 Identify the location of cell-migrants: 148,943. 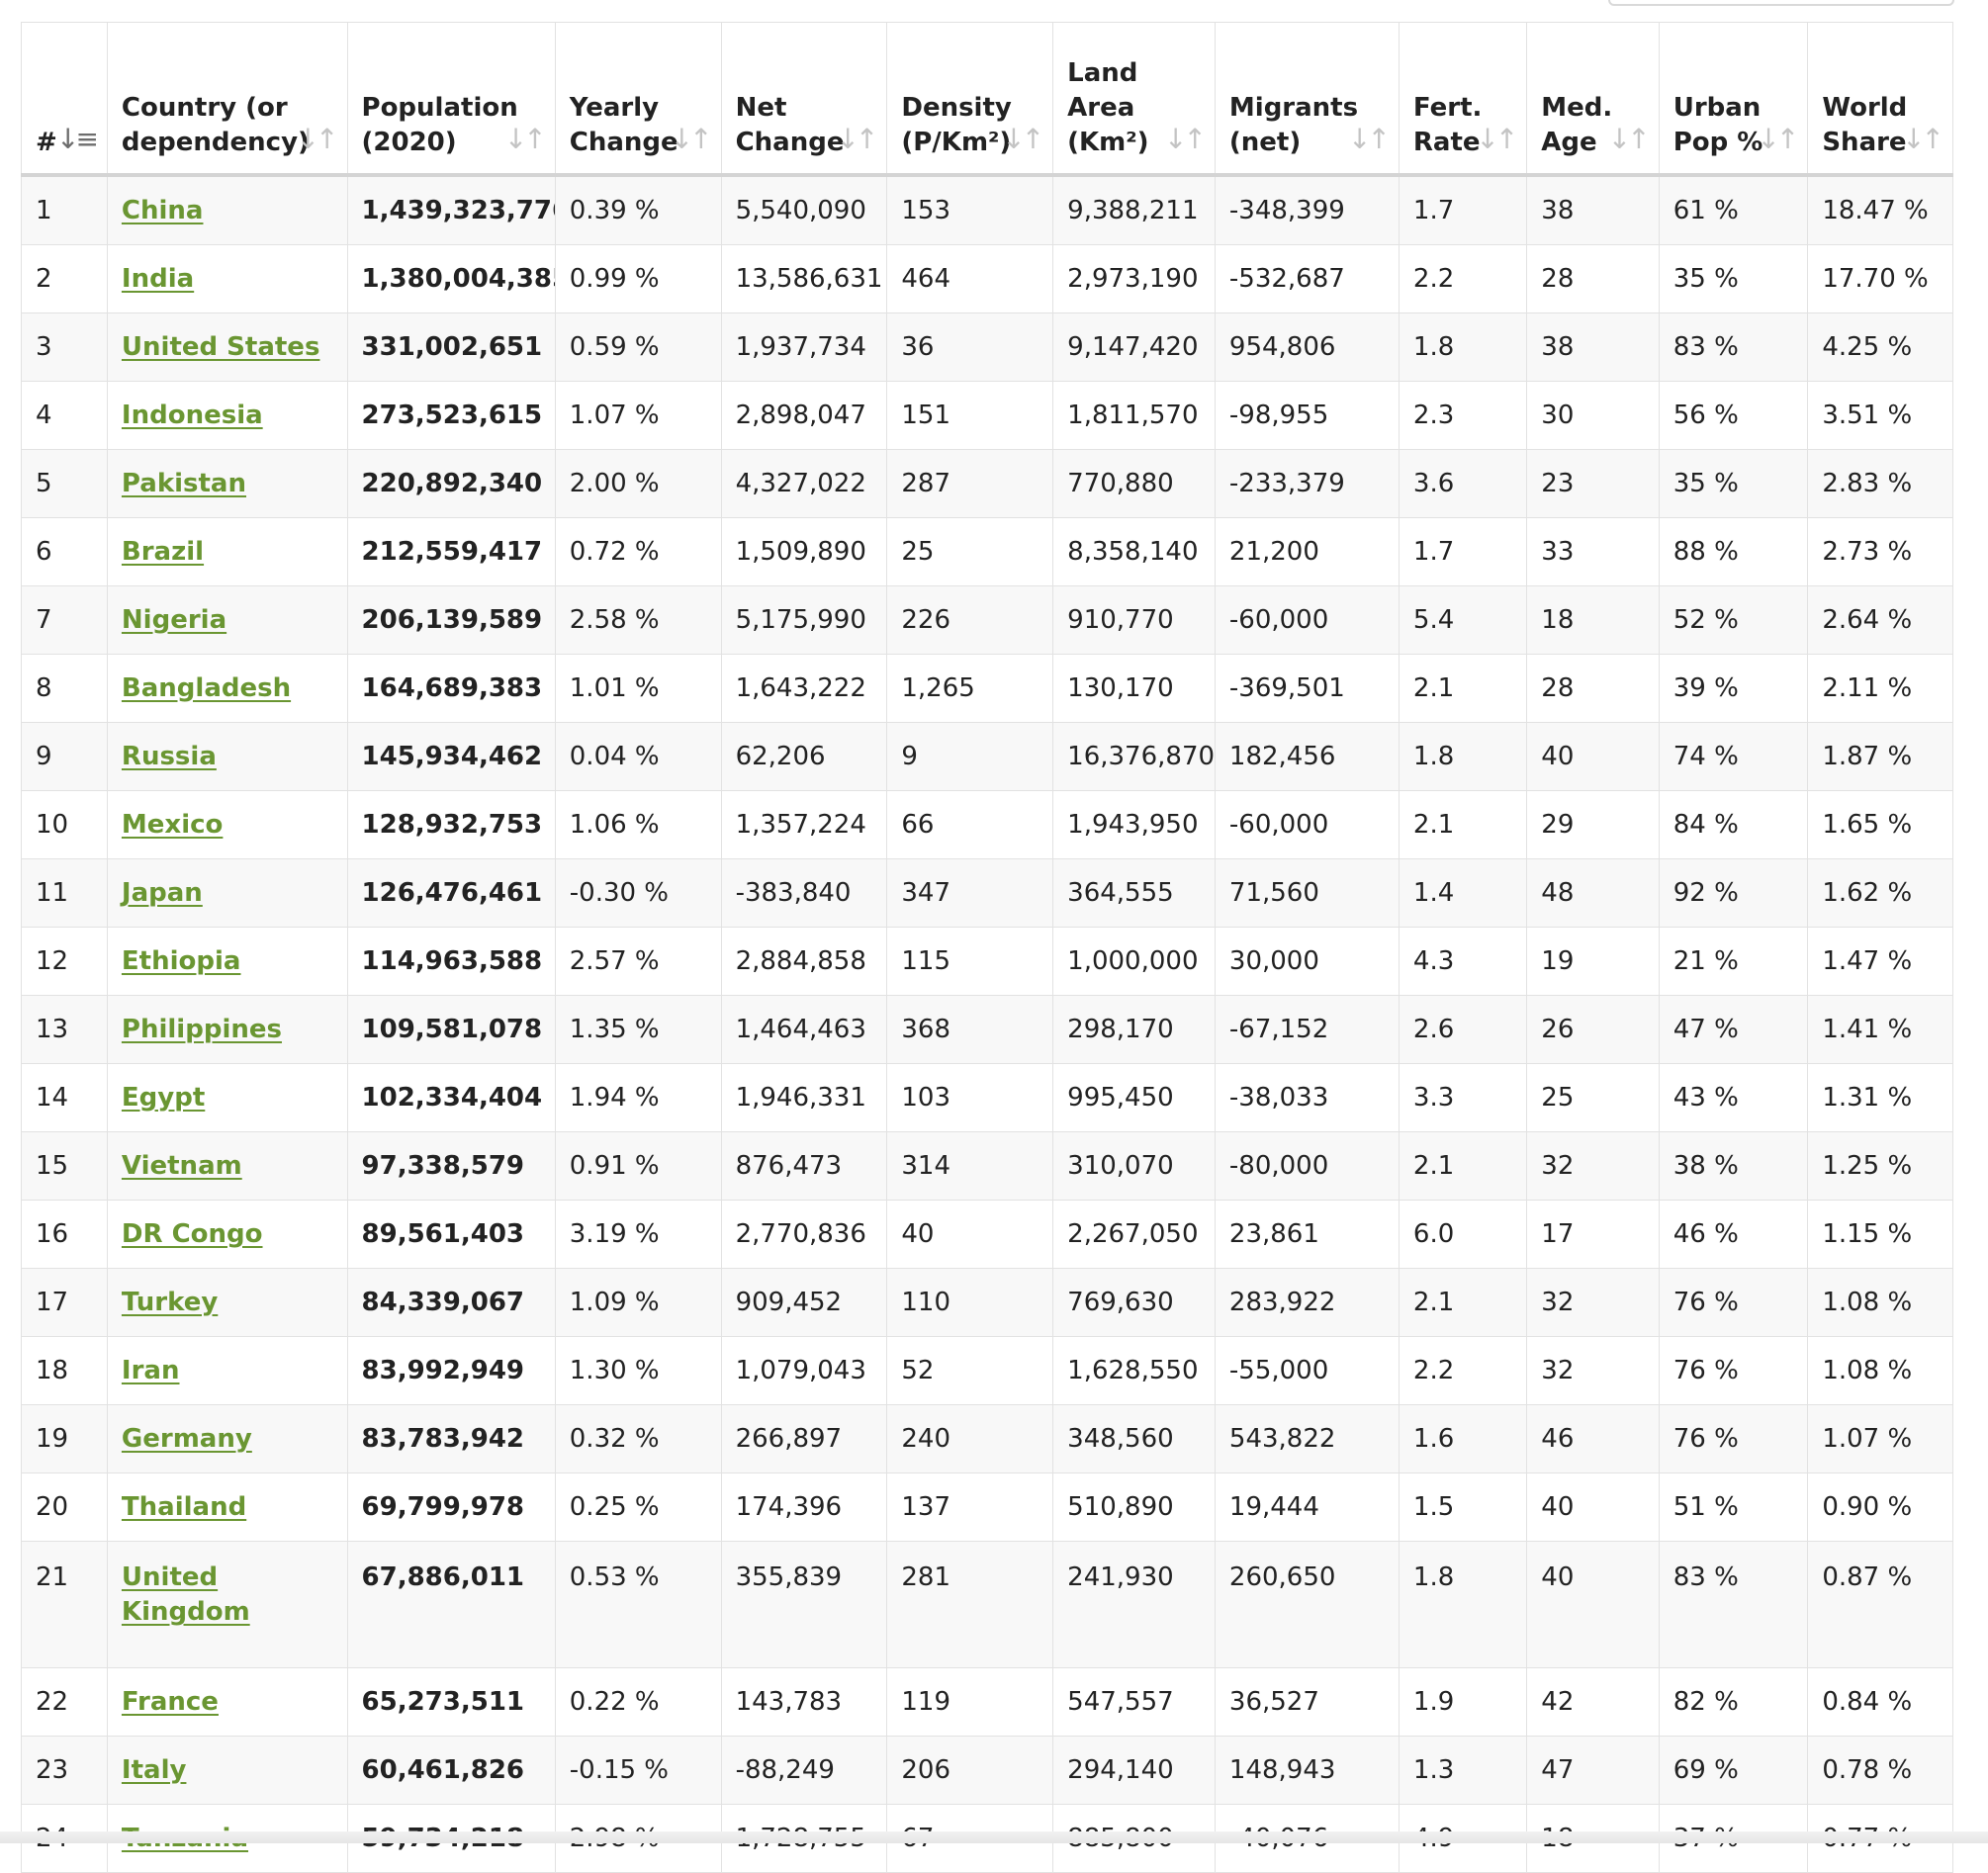
(1307, 1770).